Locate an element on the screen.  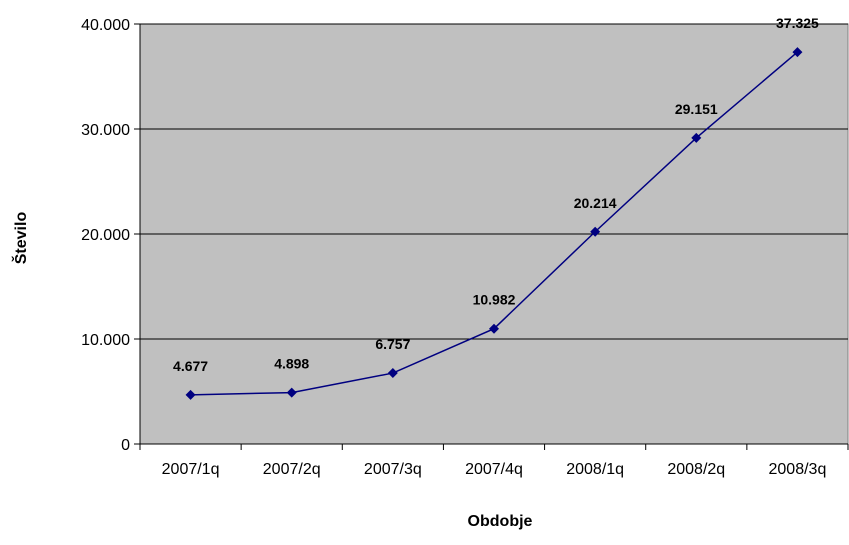
x-tick-label: 2008/3q is located at coordinates (798, 469).